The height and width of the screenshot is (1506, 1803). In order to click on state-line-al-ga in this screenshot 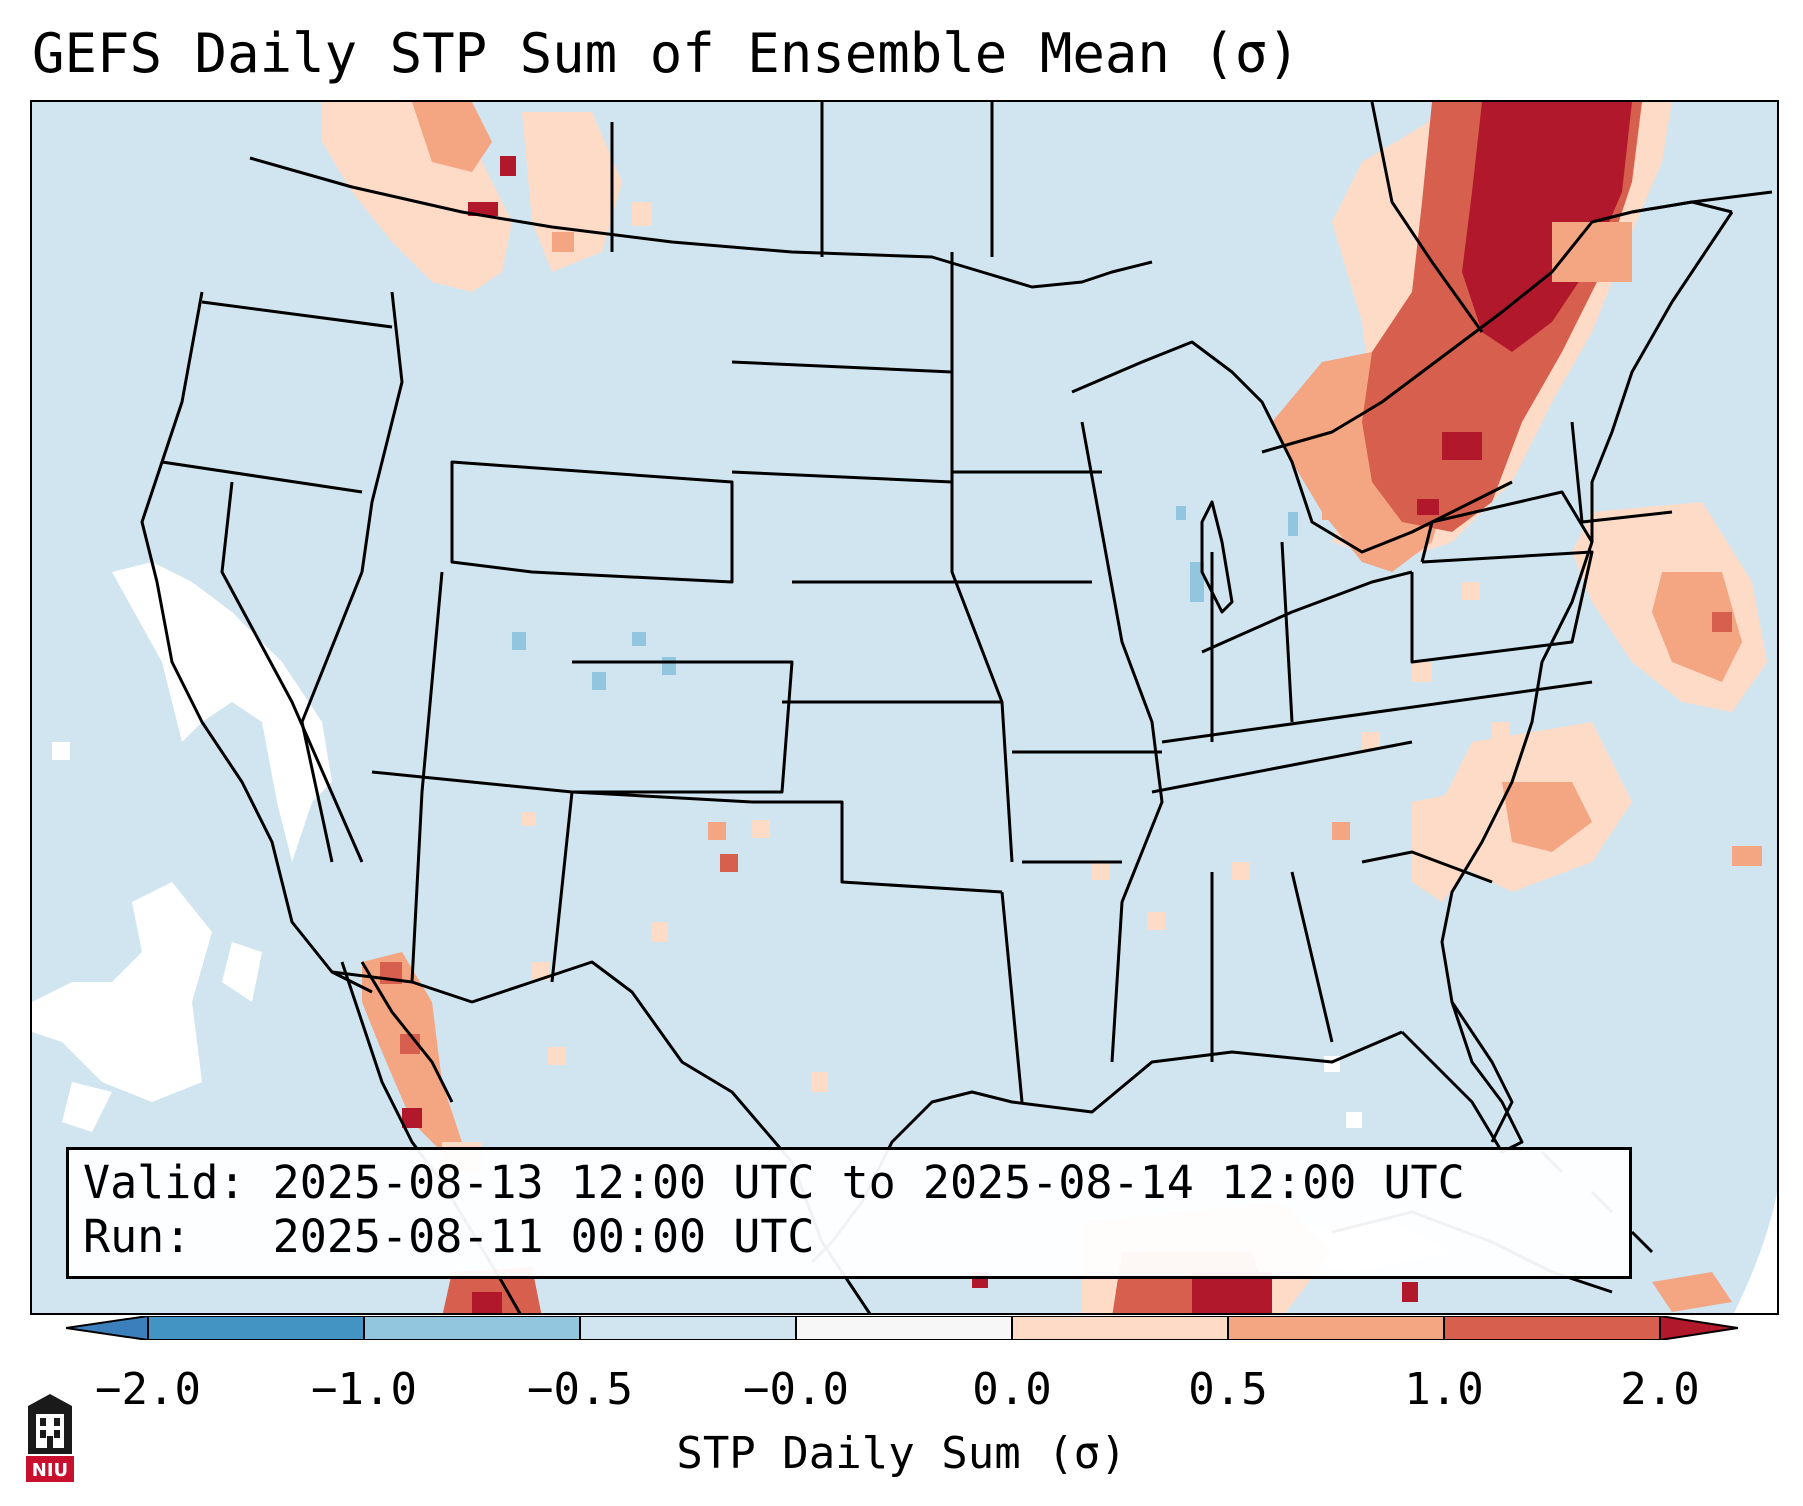, I will do `click(1312, 957)`.